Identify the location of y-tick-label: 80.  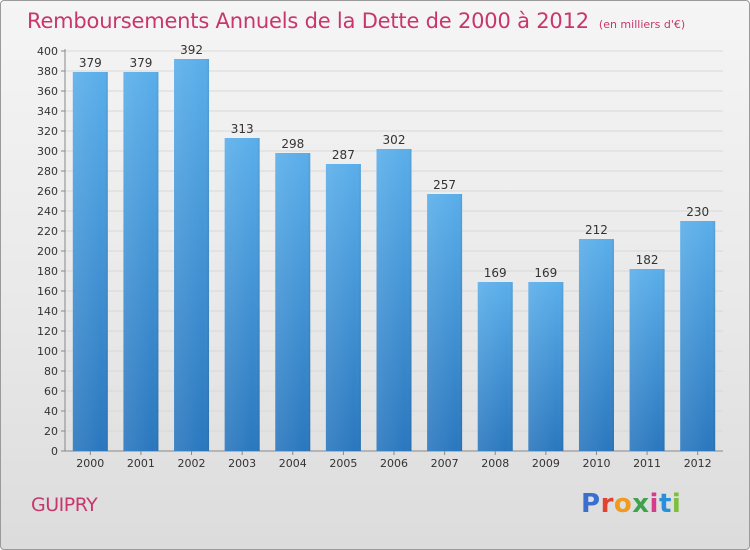
(51, 371).